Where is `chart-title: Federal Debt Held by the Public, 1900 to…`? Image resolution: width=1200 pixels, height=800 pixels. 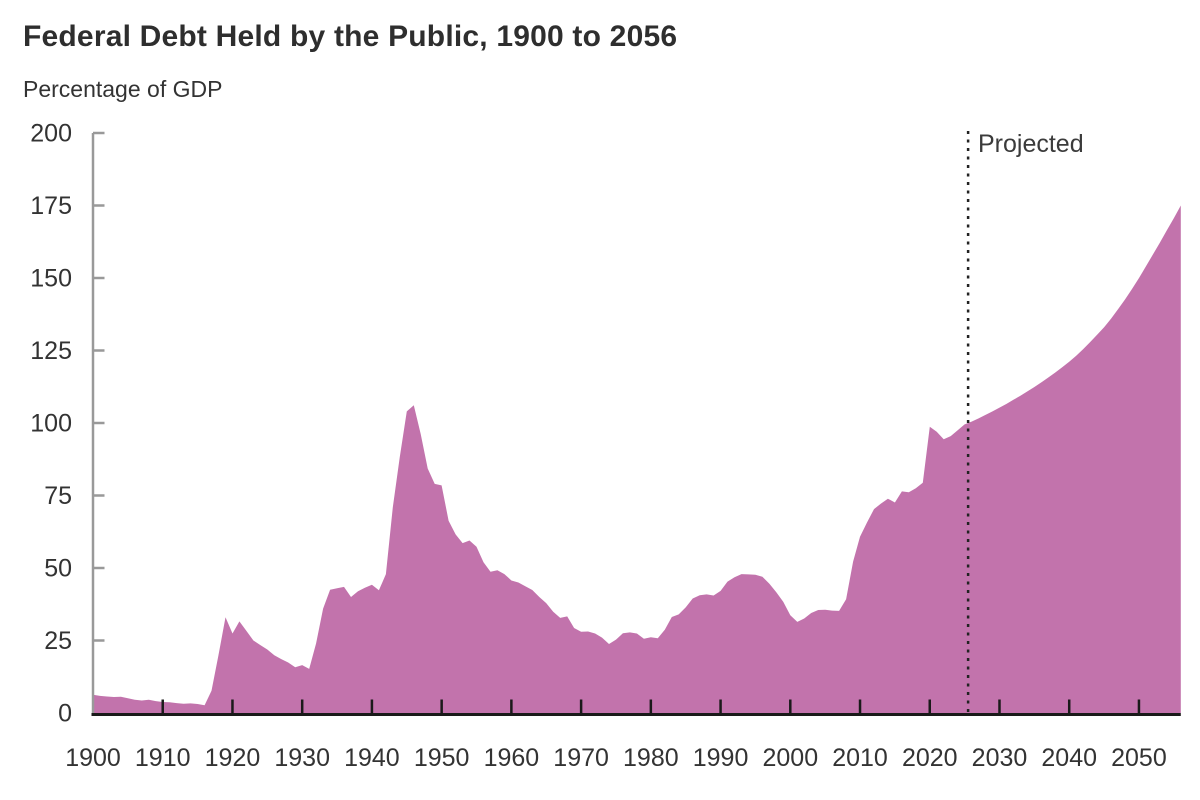
chart-title: Federal Debt Held by the Public, 1900 to… is located at coordinates (350, 36).